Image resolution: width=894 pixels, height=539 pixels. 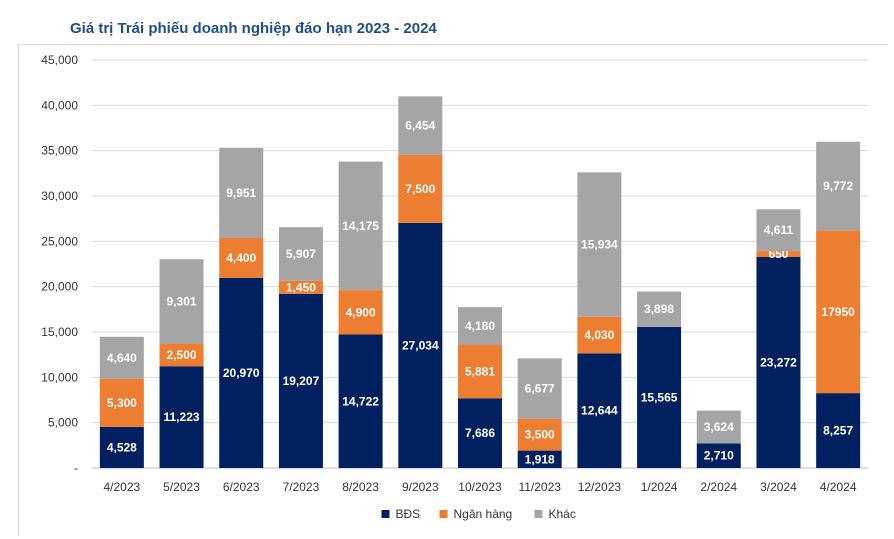 I want to click on bar-bđs-9-2023, so click(x=420, y=345).